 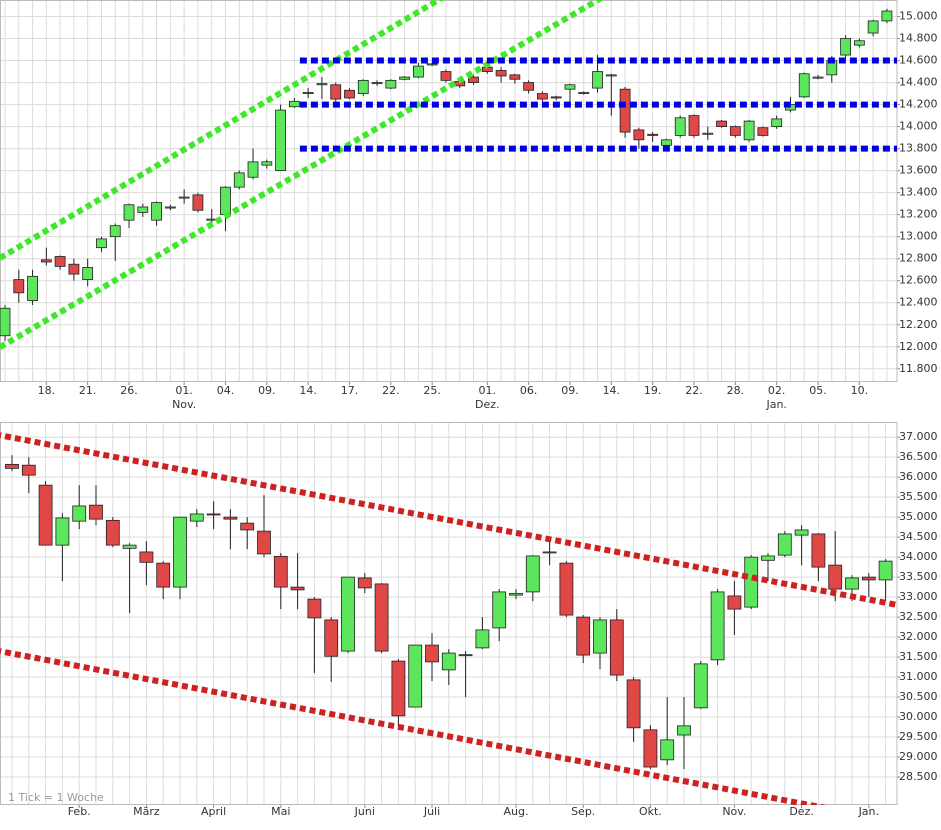 What do you see at coordinates (801, 811) in the screenshot?
I see `x-tick-label: Dez.` at bounding box center [801, 811].